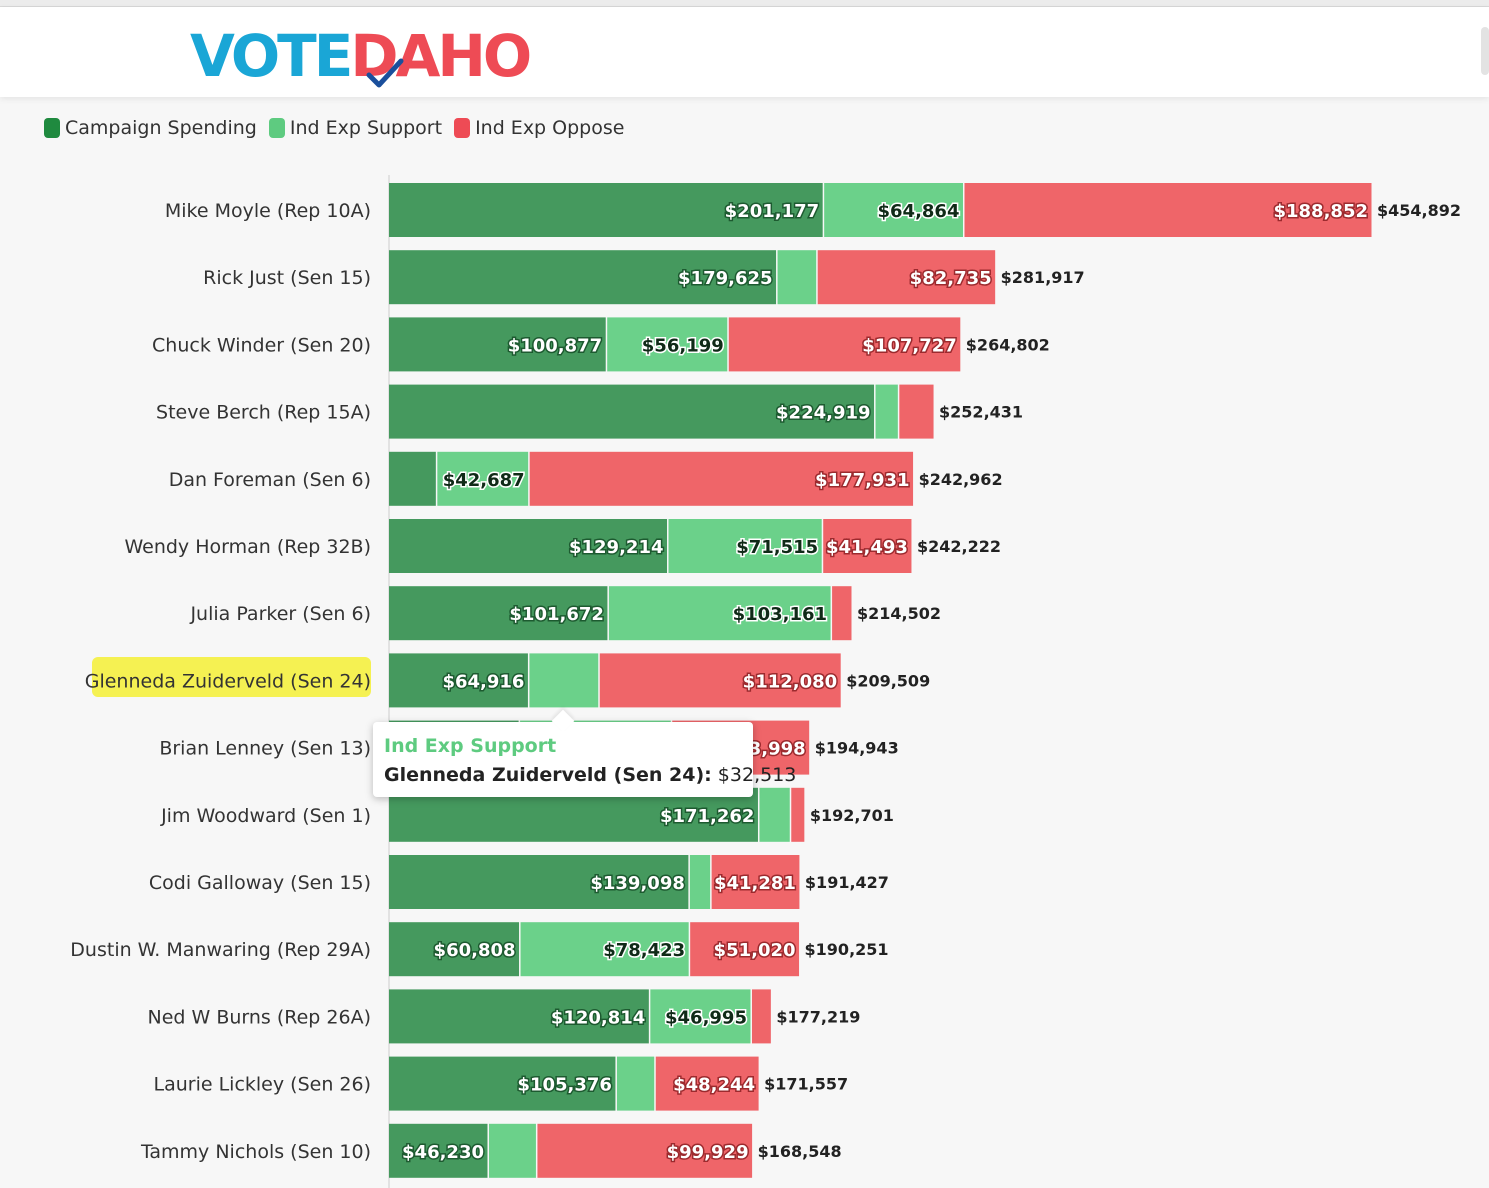 This screenshot has width=1489, height=1188. Describe the element at coordinates (385, 73) in the screenshot. I see `checkmark-icon` at that location.